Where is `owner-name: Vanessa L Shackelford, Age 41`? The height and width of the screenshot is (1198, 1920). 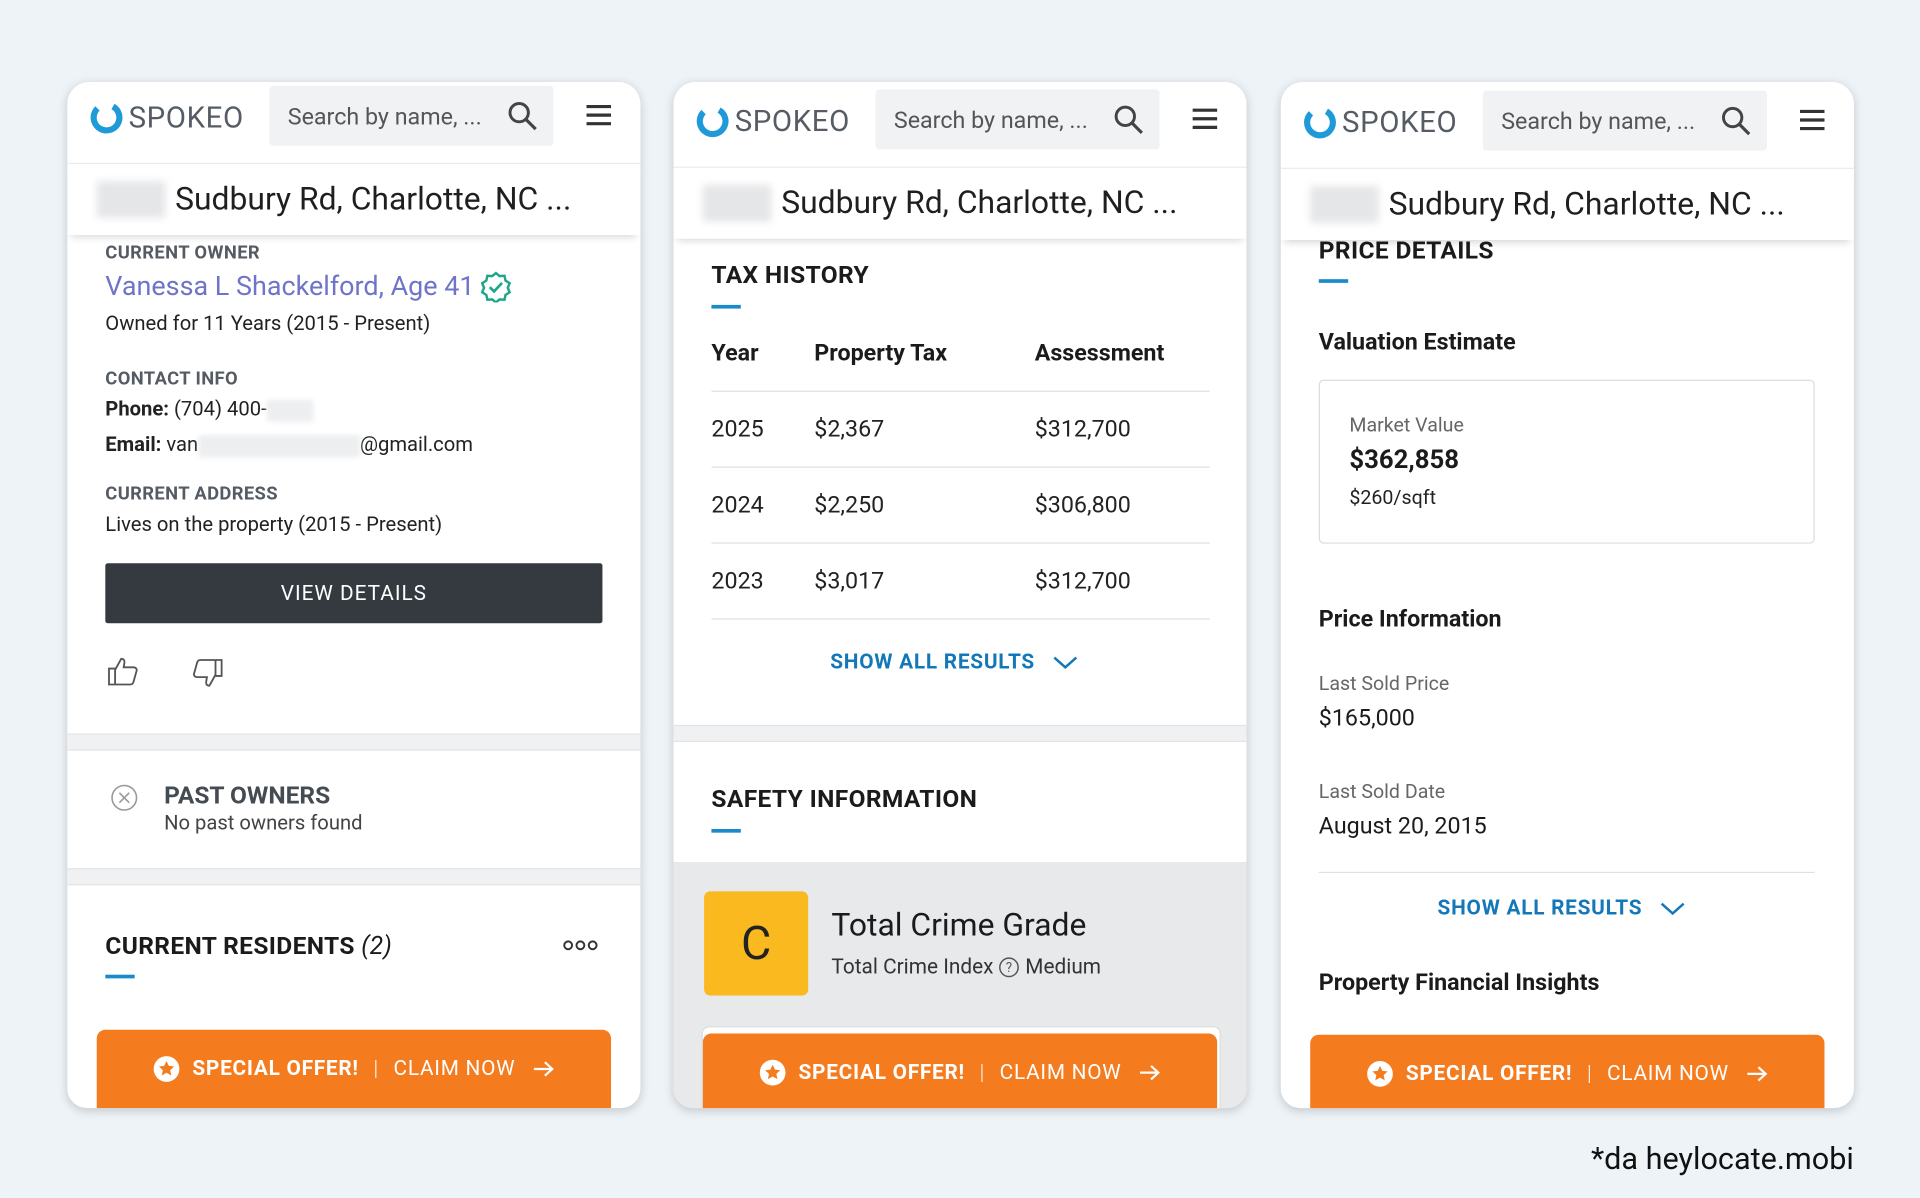 owner-name: Vanessa L Shackelford, Age 41 is located at coordinates (290, 286).